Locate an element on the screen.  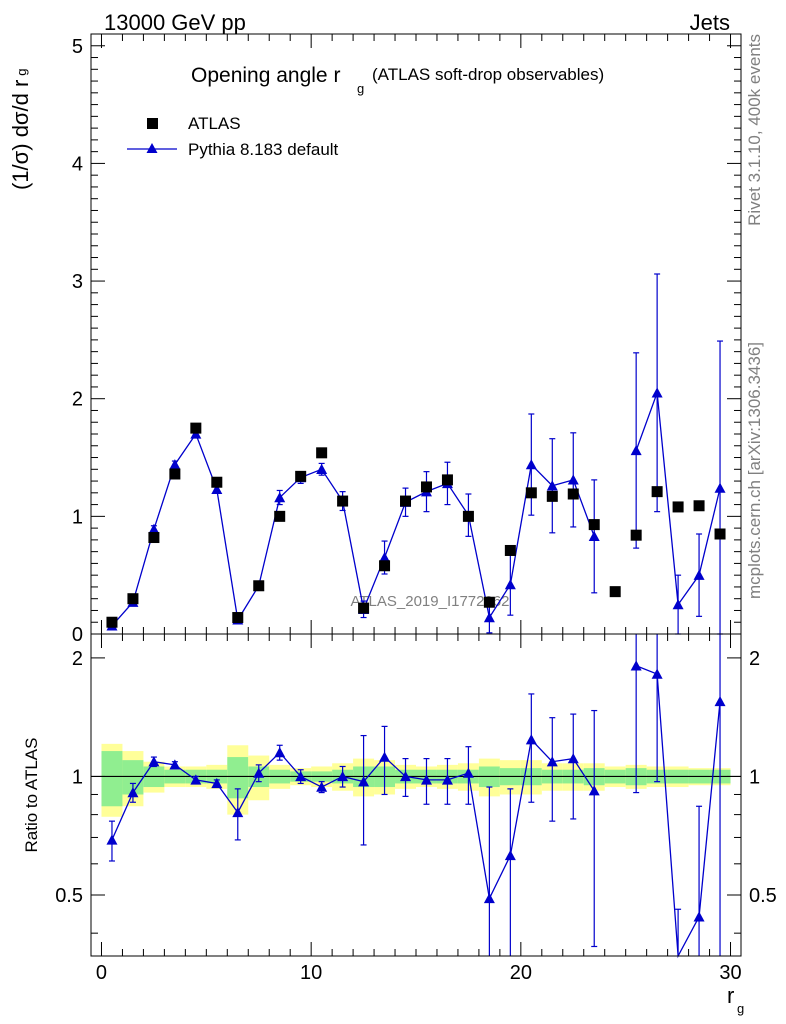
plot-title: Opening angle r is located at coordinates (265, 75).